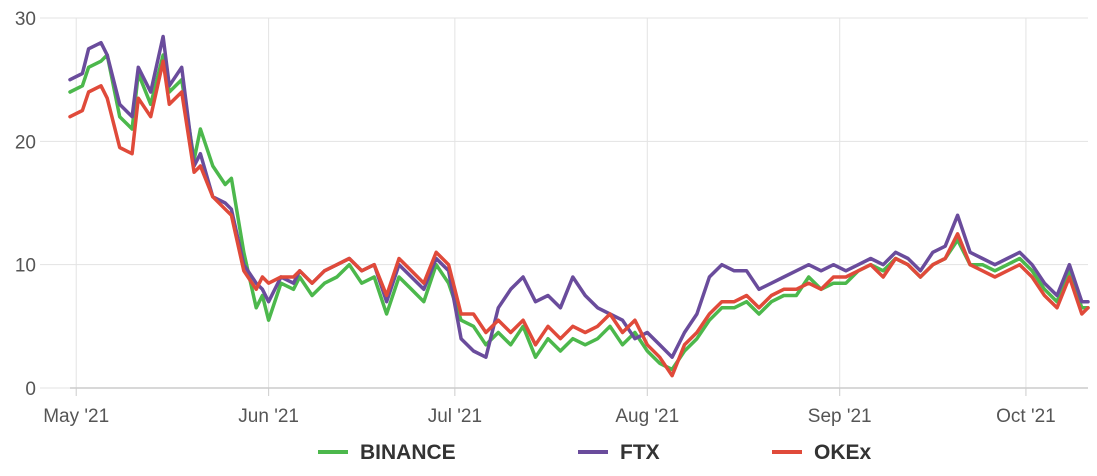 This screenshot has width=1097, height=476. I want to click on legend-label: FTX, so click(640, 452).